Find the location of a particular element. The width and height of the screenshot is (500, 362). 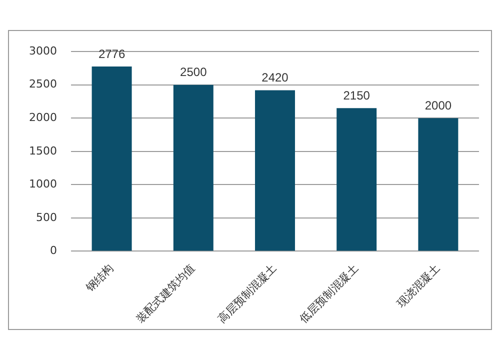

x-tick-label: 现浇混凝土 is located at coordinates (418, 286).